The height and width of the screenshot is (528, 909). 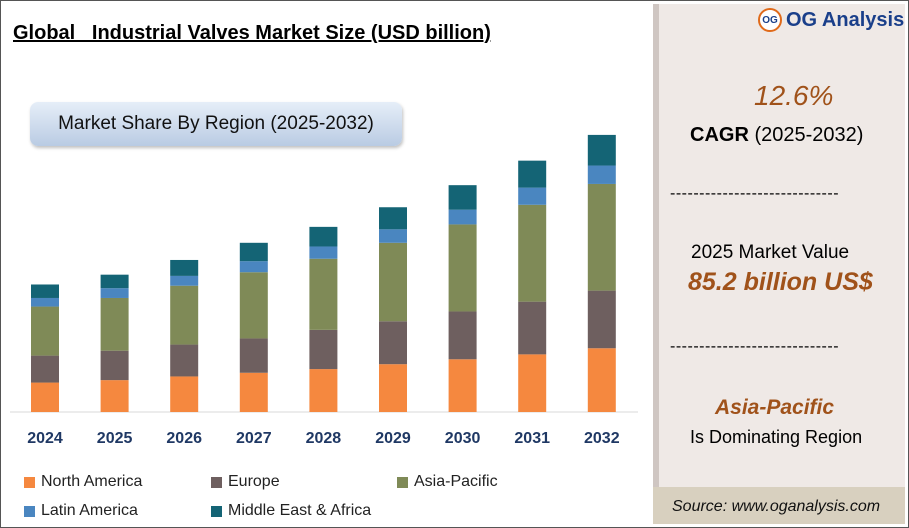 What do you see at coordinates (45, 438) in the screenshot?
I see `x-tick-label: 2024` at bounding box center [45, 438].